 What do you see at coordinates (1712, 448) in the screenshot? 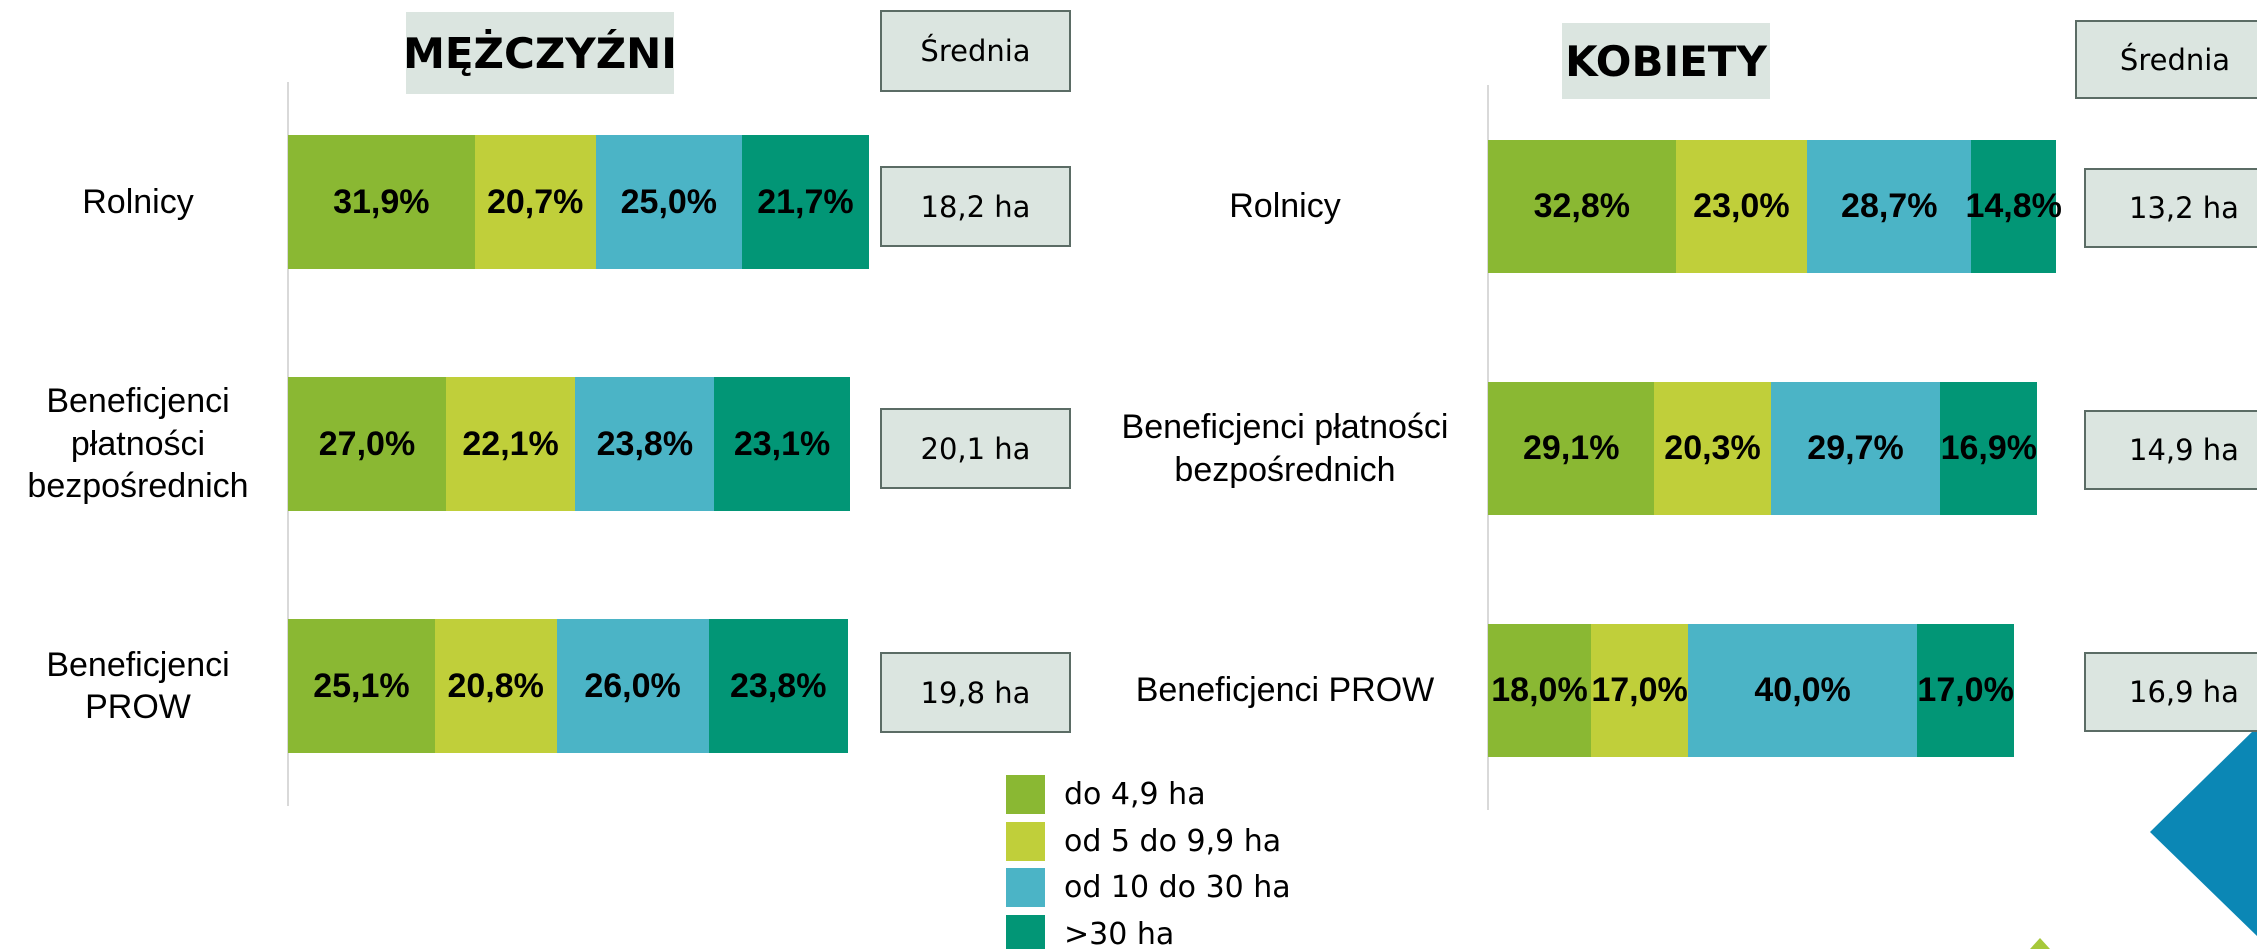
I see `bar-segment: 20,3%` at bounding box center [1712, 448].